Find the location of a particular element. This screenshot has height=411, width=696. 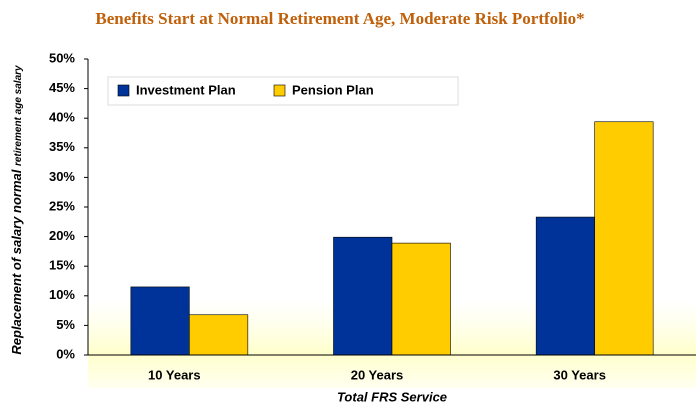

y-tick-label: 45% is located at coordinates (62, 87).